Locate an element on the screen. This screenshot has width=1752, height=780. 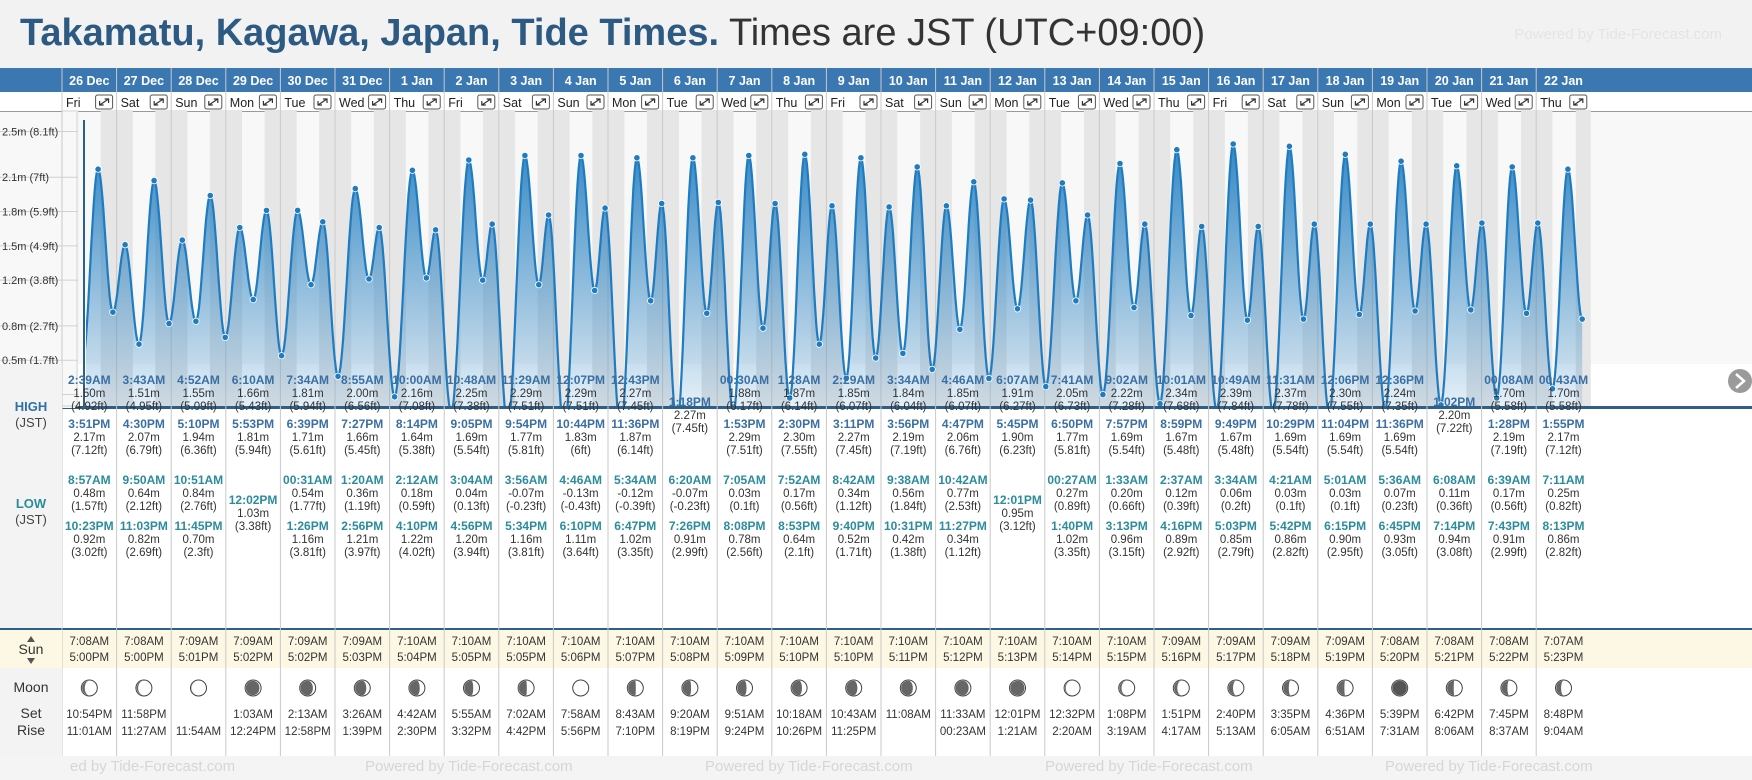
high-tide-height-ft: (7.68ft) is located at coordinates (1181, 407).